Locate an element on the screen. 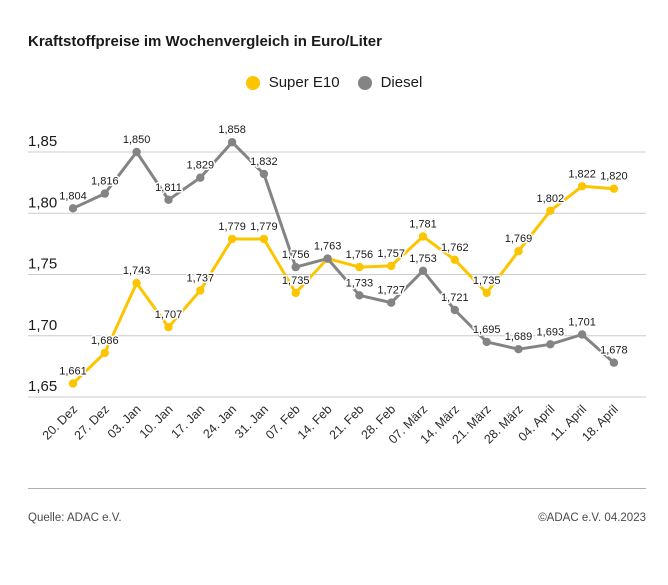  source-note: Quelle: ADAC e.V. is located at coordinates (75, 518).